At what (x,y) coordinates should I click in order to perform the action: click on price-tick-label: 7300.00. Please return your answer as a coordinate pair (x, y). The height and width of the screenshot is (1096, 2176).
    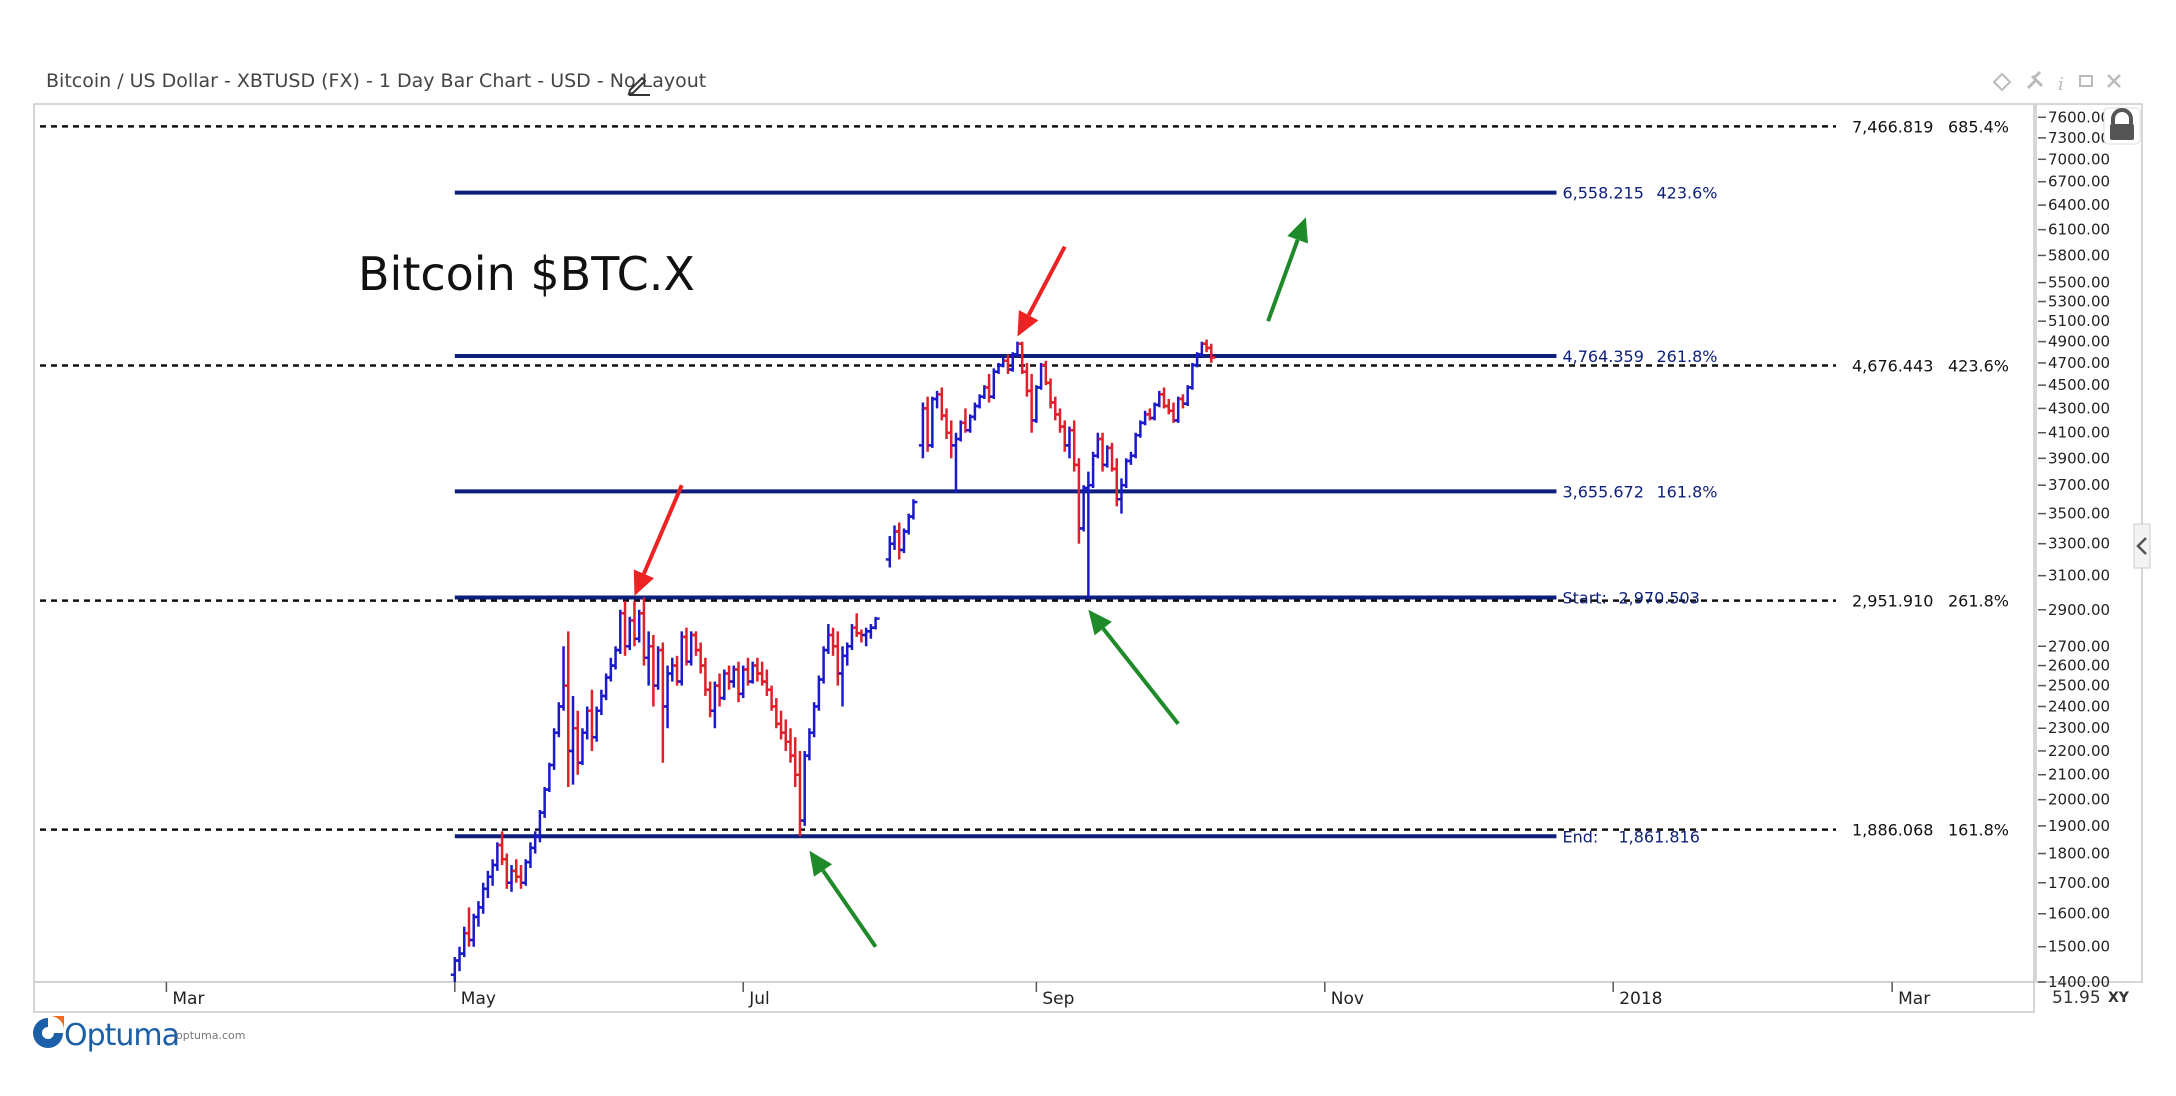
    Looking at the image, I should click on (2079, 138).